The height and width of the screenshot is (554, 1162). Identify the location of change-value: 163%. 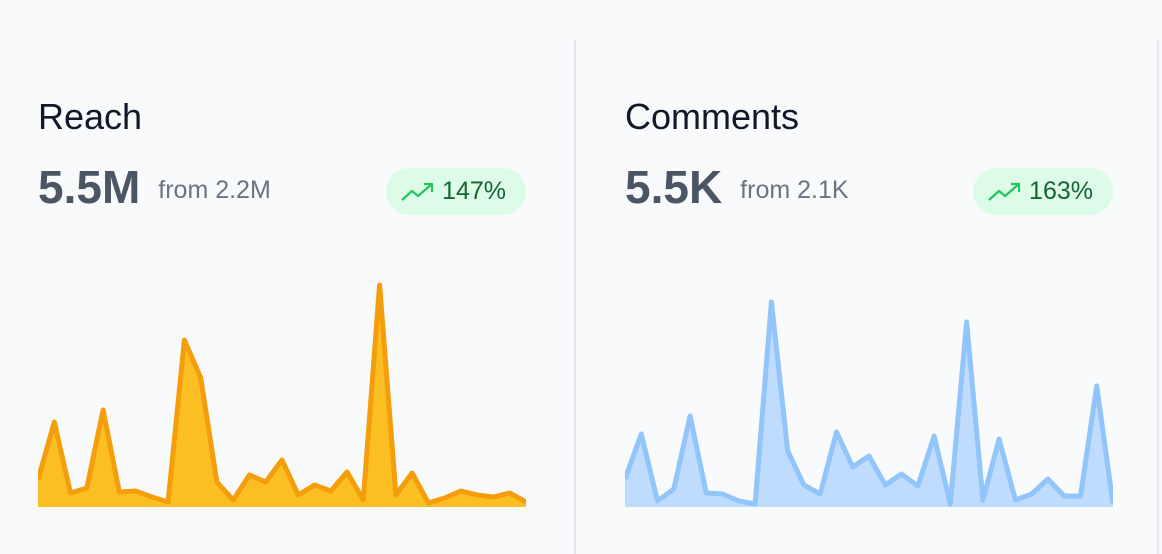
(1061, 191).